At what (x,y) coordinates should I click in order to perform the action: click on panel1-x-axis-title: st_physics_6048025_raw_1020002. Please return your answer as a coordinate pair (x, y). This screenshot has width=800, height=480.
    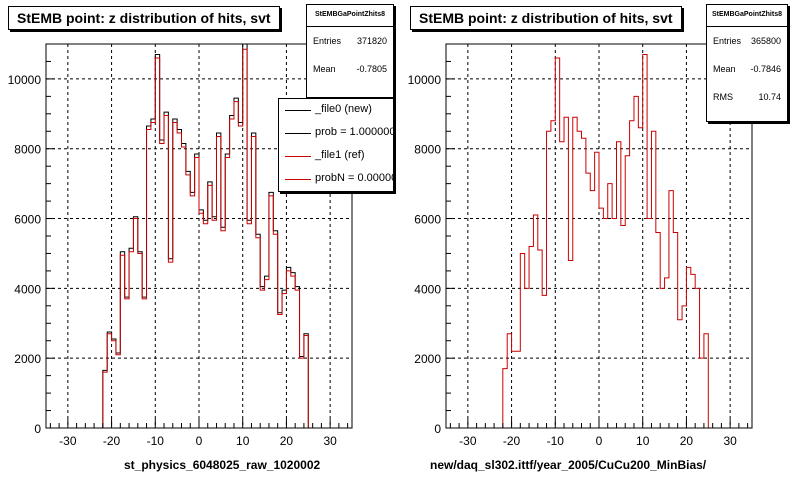
    Looking at the image, I should click on (222, 465).